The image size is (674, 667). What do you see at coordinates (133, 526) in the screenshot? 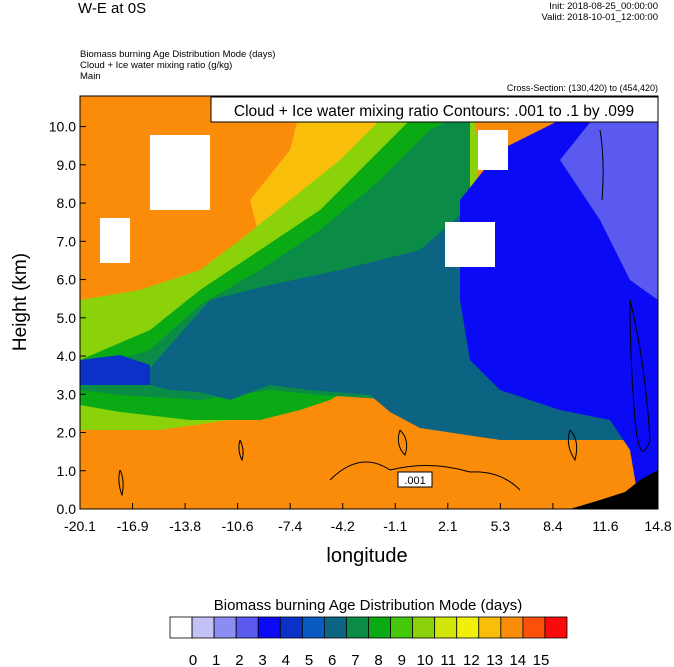
I see `x-tick-label: -16.9` at bounding box center [133, 526].